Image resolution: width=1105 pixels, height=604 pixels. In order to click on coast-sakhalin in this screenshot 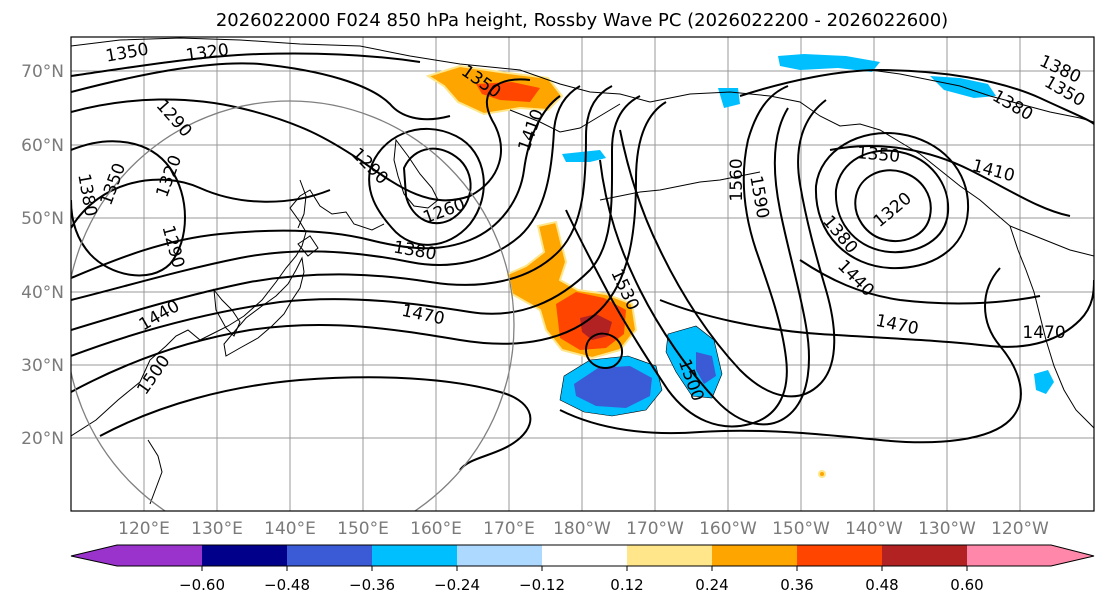, I will do `click(302, 204)`.